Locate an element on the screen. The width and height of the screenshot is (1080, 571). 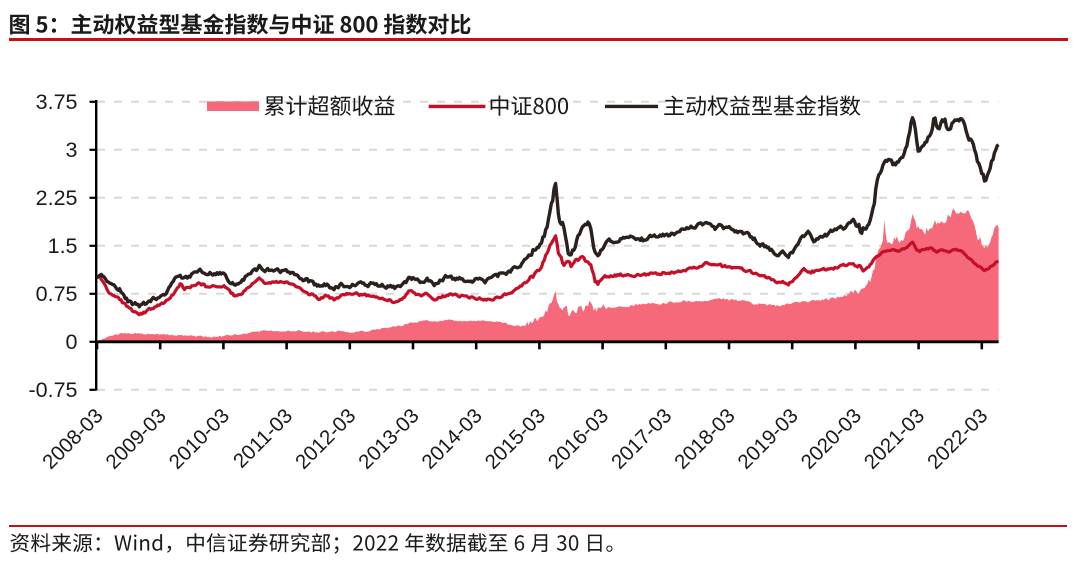
svg-text: -0.75 is located at coordinates (52, 390).